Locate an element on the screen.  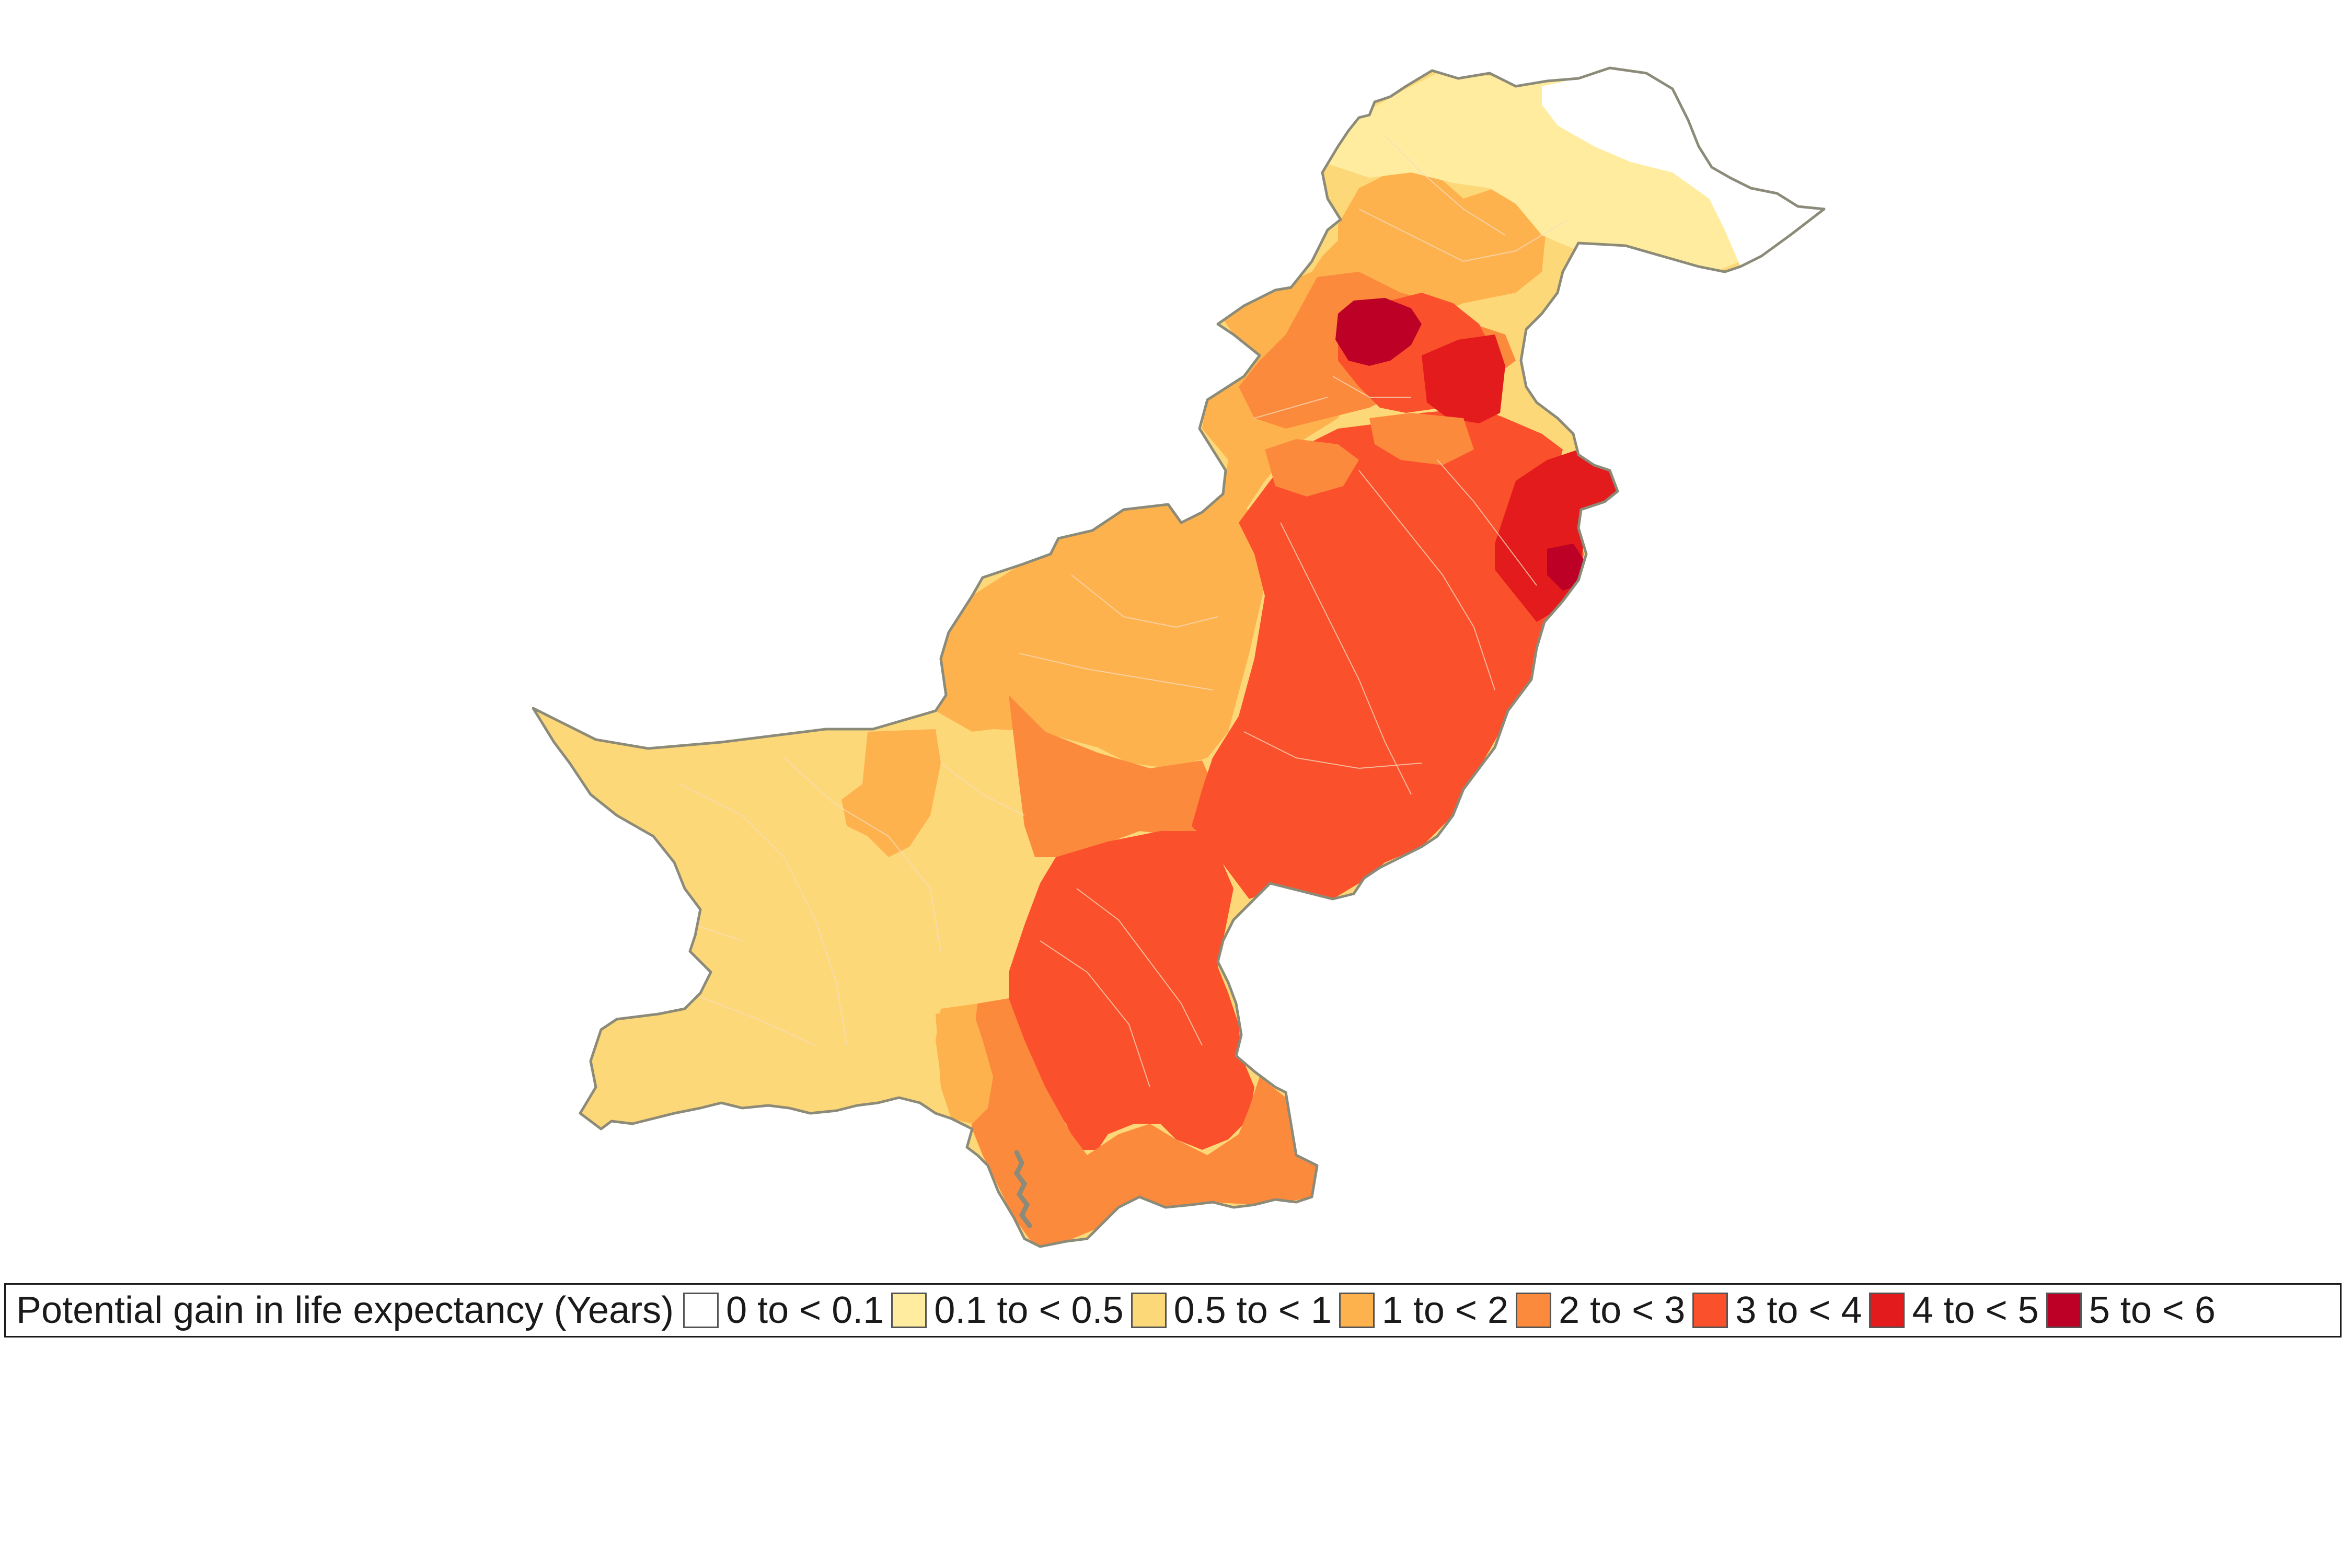
legend-label: 2 to < 3 is located at coordinates (1622, 1310).